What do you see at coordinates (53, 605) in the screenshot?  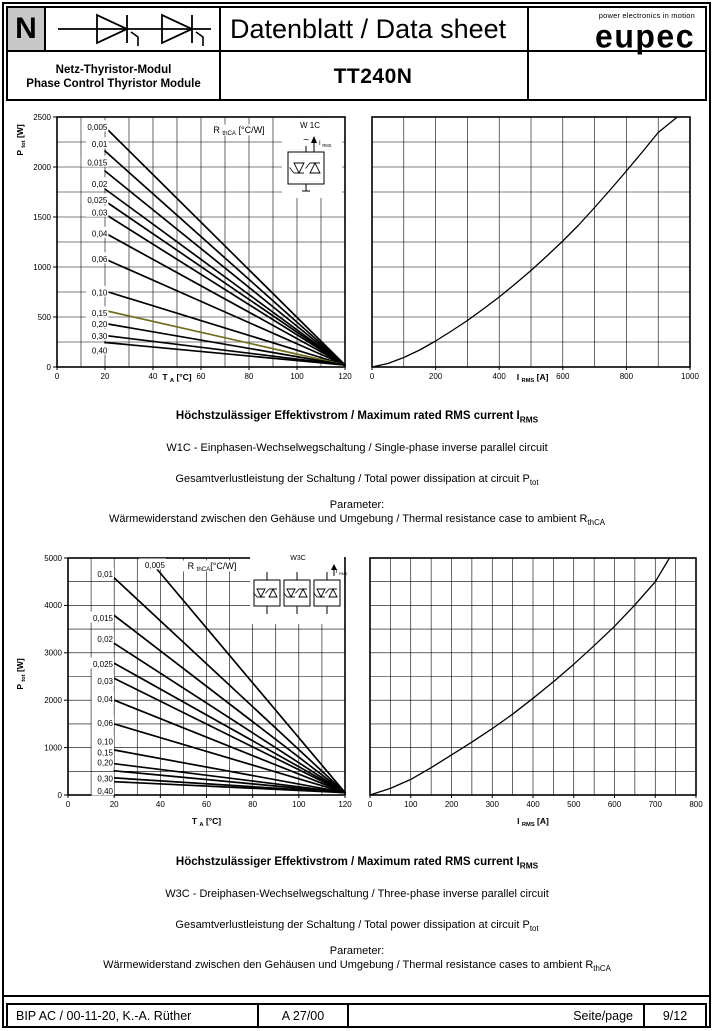 I see `svg-text: 4000` at bounding box center [53, 605].